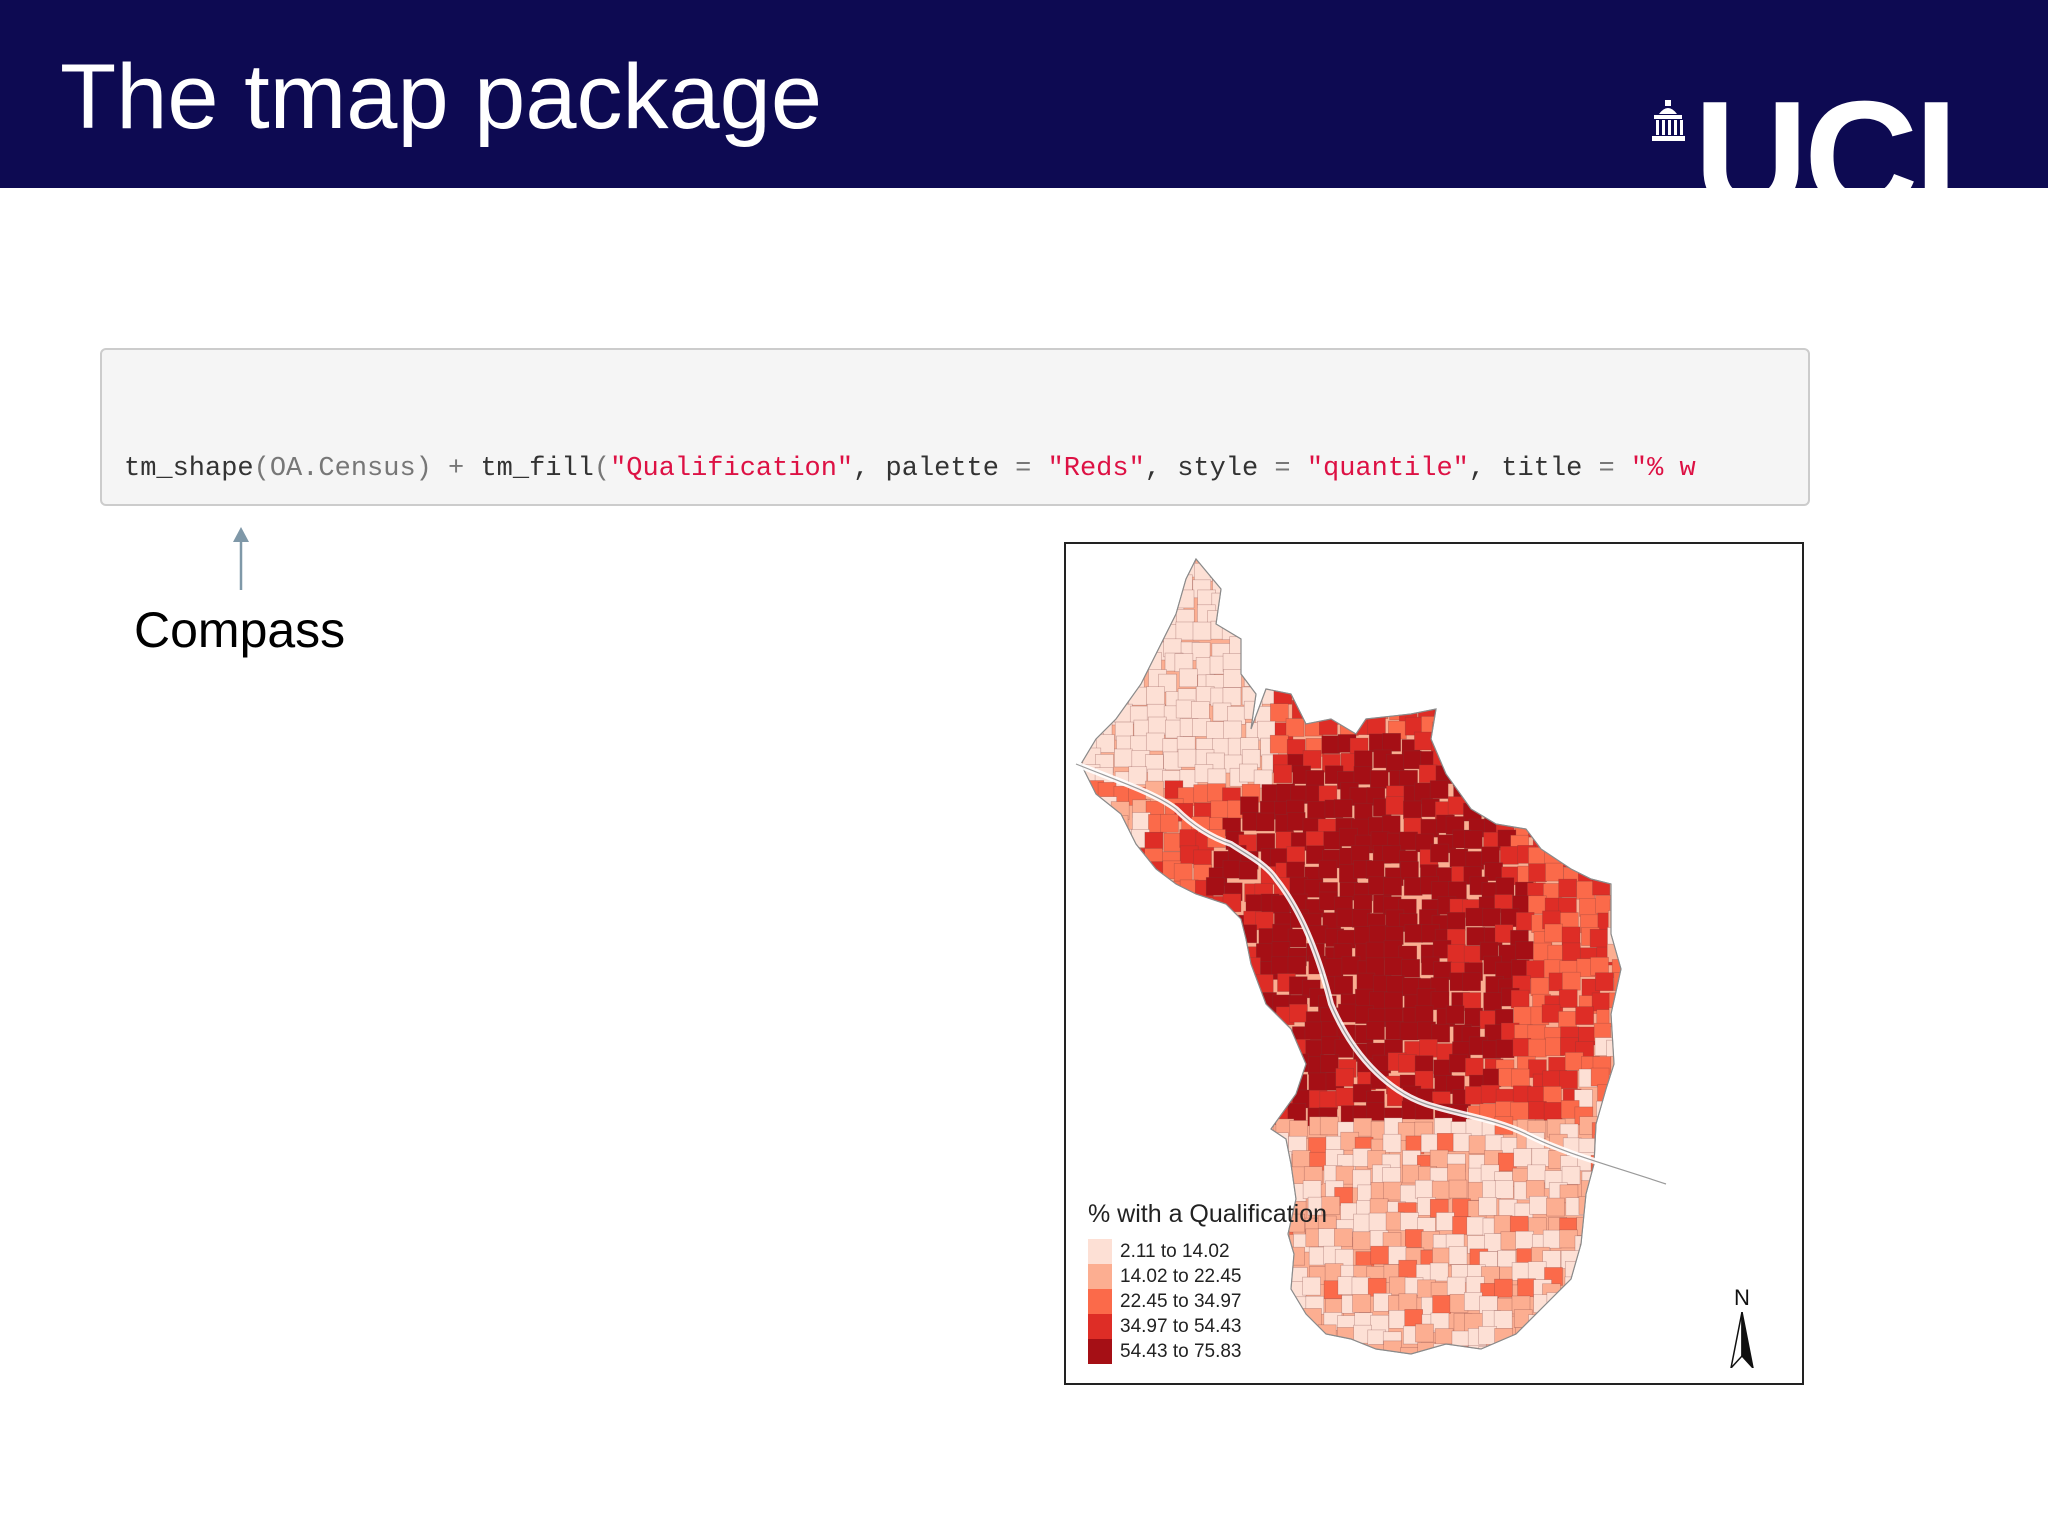 The width and height of the screenshot is (2048, 1536). What do you see at coordinates (1181, 1326) in the screenshot?
I see `legend-label: 34.97 to 54.43` at bounding box center [1181, 1326].